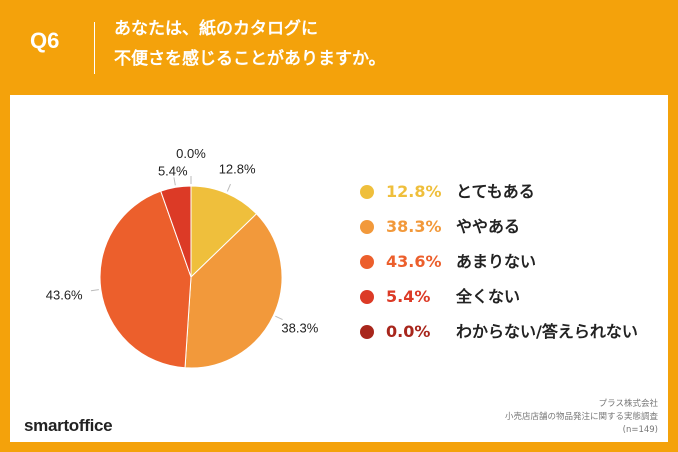  Describe the element at coordinates (414, 191) in the screenshot. I see `legend-percent-0: 12.8%` at that location.